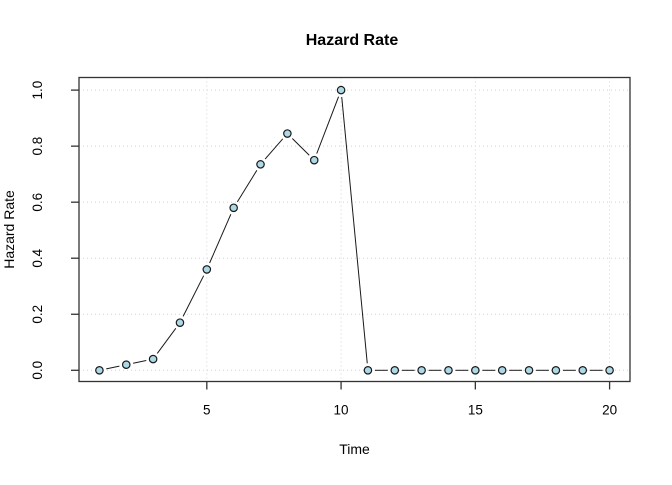  Describe the element at coordinates (609, 410) in the screenshot. I see `x-tick-label: 20` at that location.